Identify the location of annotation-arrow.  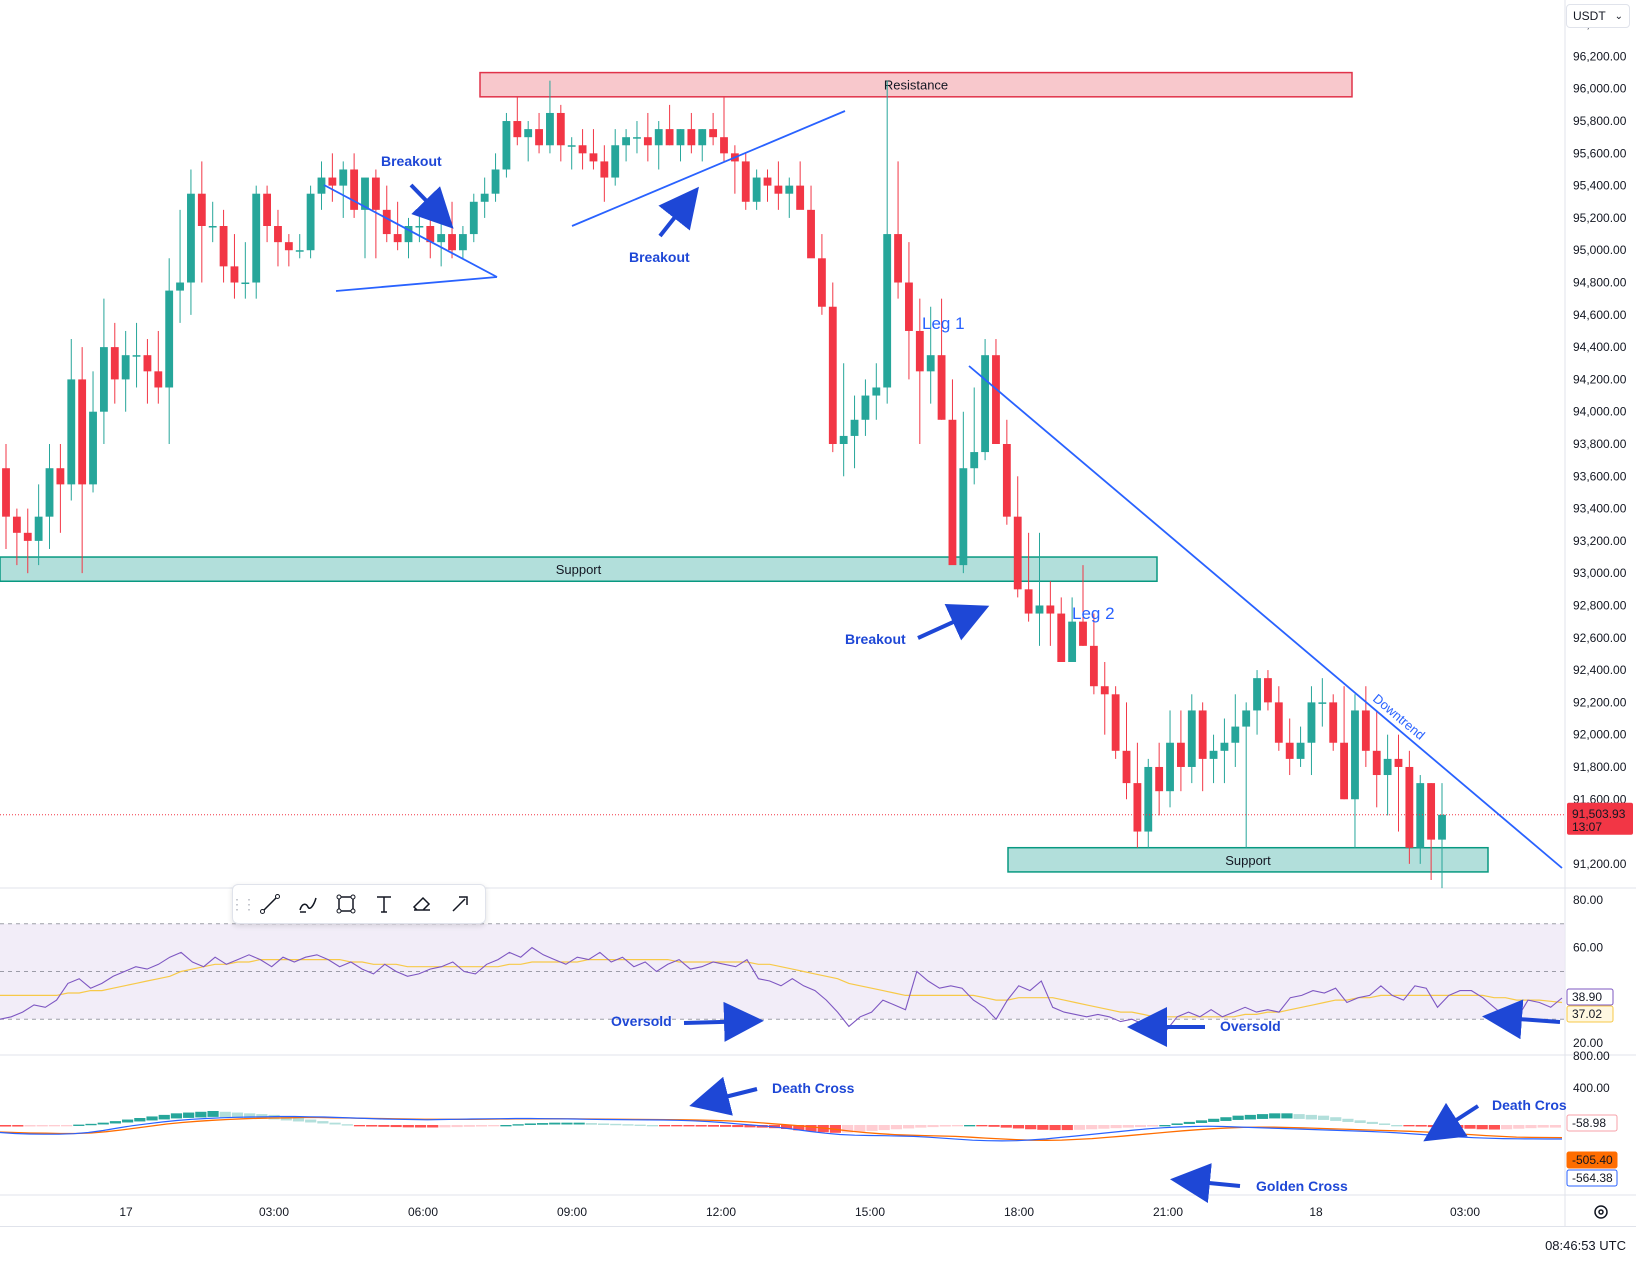
(678, 212).